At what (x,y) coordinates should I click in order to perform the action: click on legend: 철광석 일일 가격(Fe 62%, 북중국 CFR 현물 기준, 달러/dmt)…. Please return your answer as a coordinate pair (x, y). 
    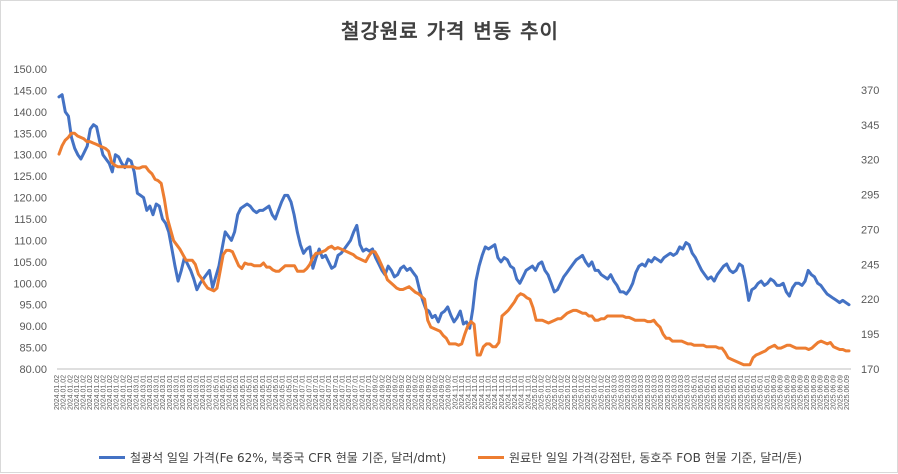
    Looking at the image, I should click on (449, 457).